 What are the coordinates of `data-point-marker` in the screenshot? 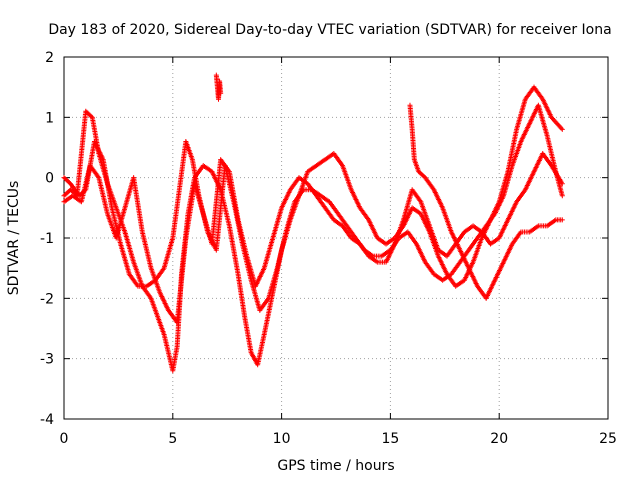 It's located at (91, 116).